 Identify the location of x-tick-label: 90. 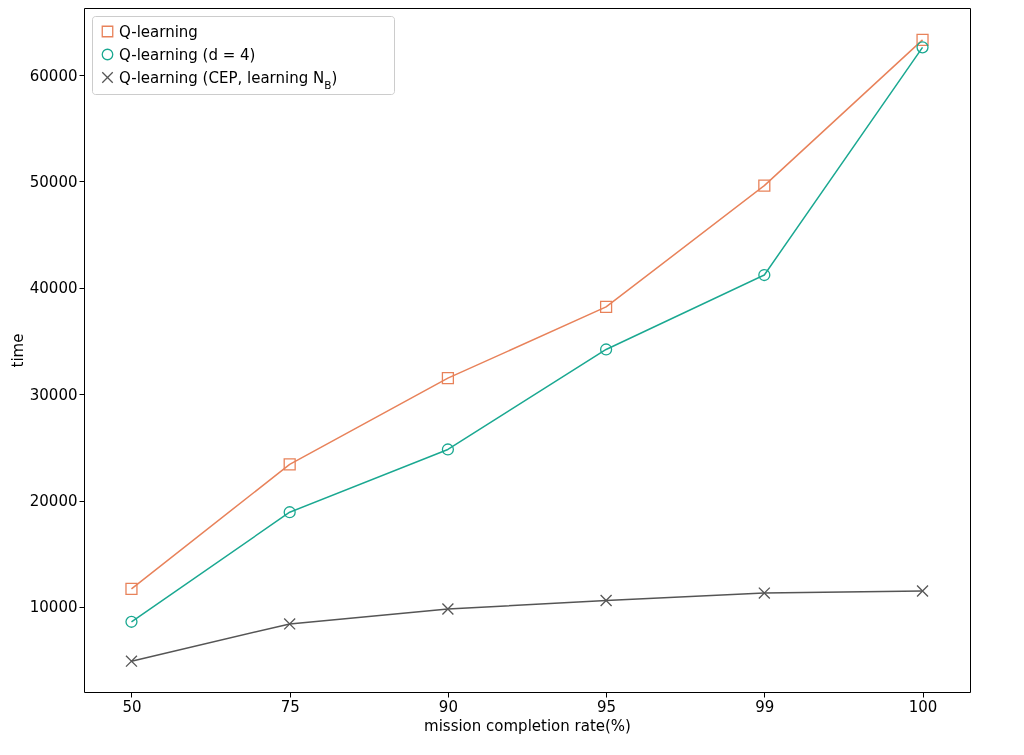
(448, 706).